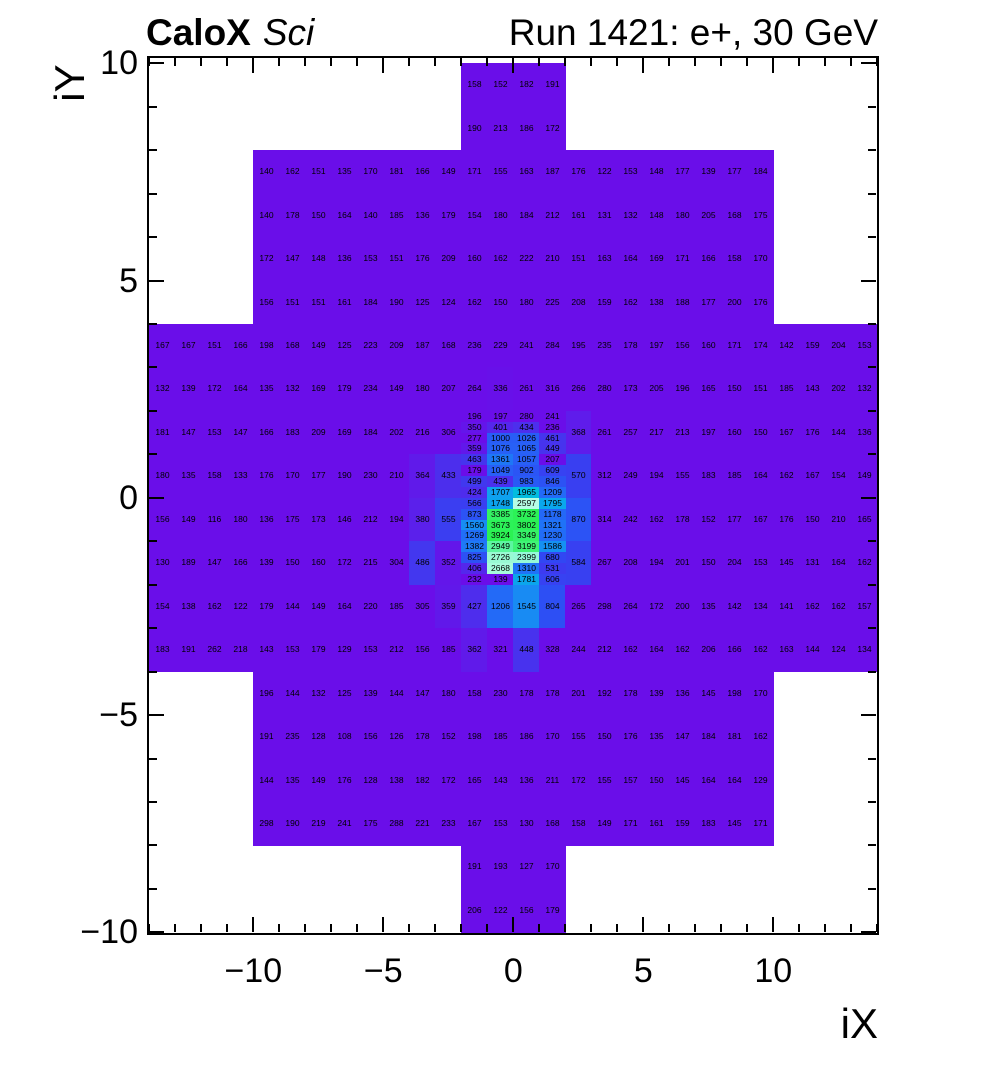 Image resolution: width=996 pixels, height=1072 pixels. What do you see at coordinates (370, 346) in the screenshot?
I see `heatmap-cell: 223` at bounding box center [370, 346].